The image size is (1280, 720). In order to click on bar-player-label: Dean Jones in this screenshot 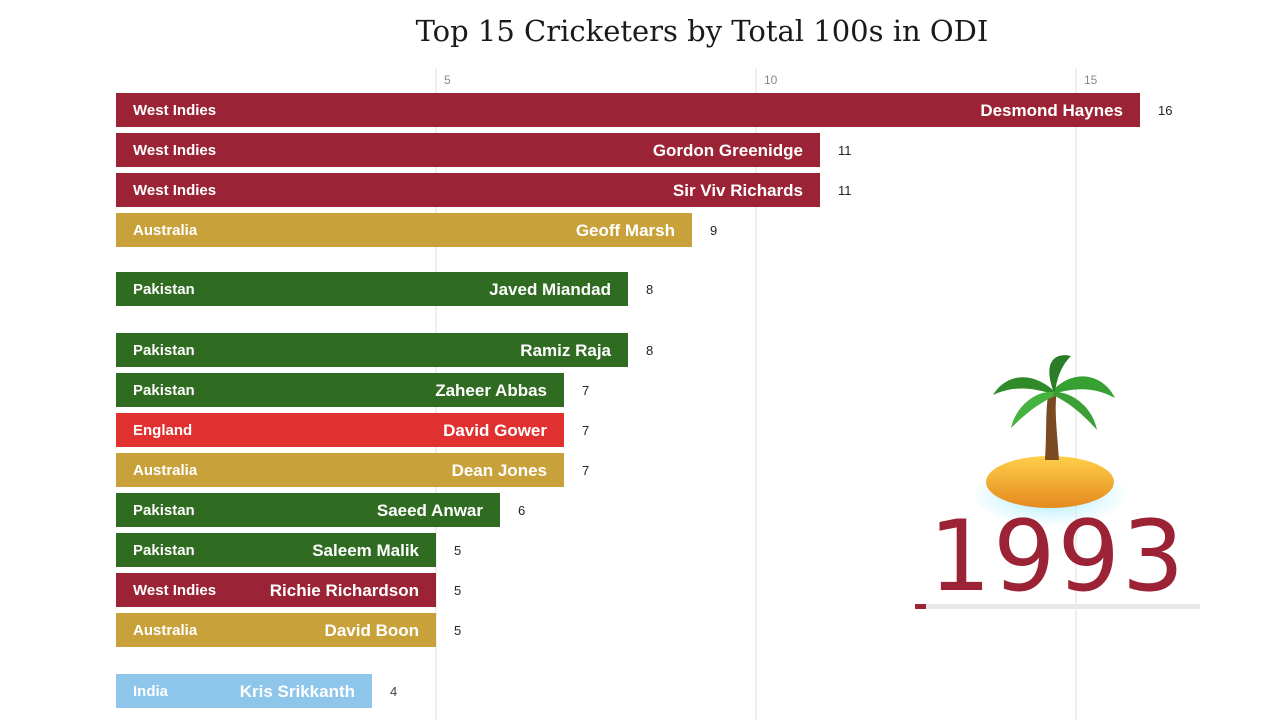, I will do `click(499, 470)`.